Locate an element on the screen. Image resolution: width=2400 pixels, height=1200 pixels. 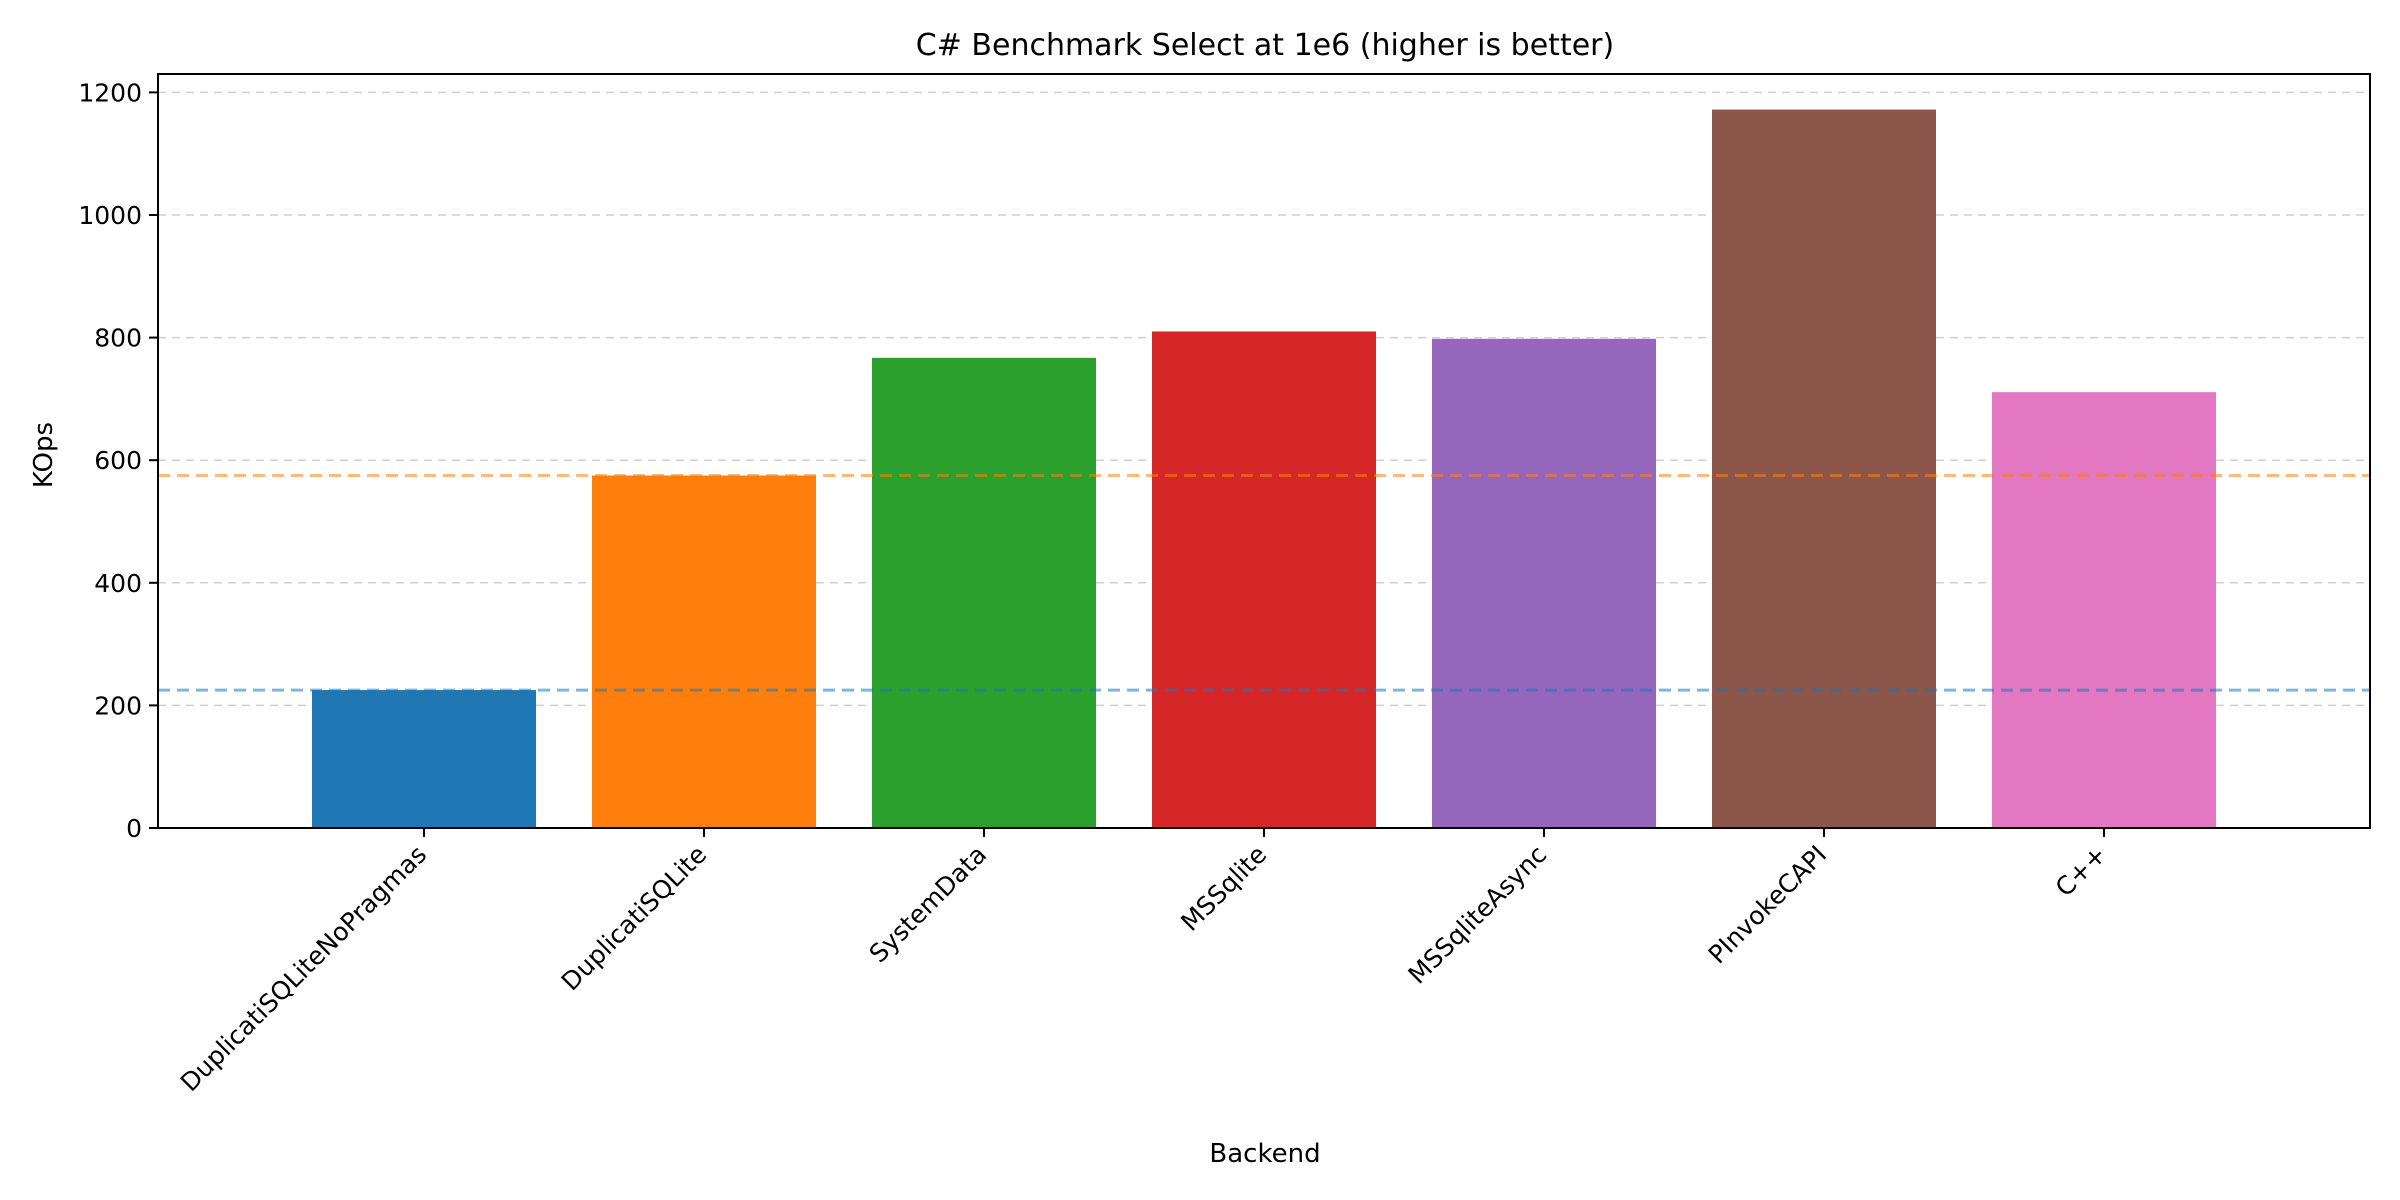
y-tick-label-2: 400 is located at coordinates (118, 583).